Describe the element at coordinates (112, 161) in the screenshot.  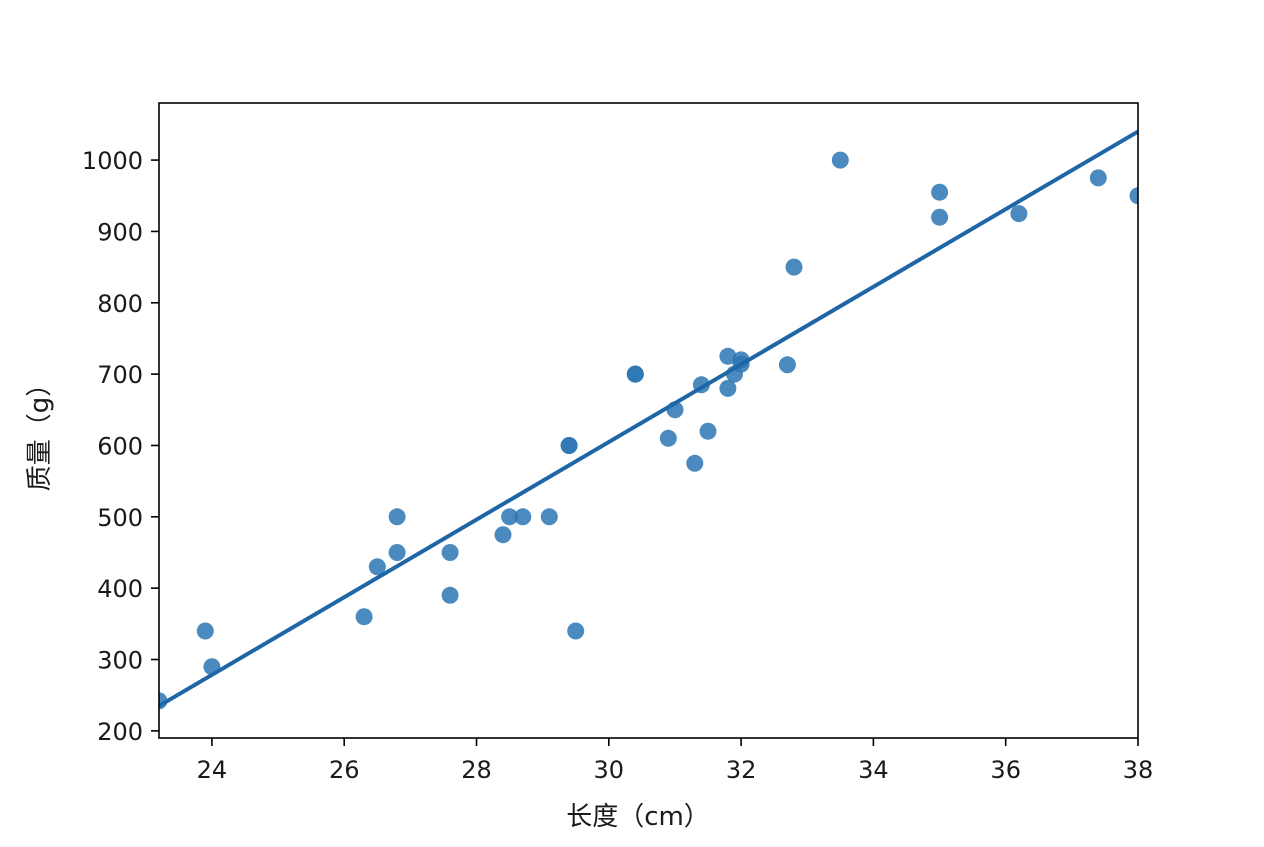
I see `y-tick-label: 1000` at that location.